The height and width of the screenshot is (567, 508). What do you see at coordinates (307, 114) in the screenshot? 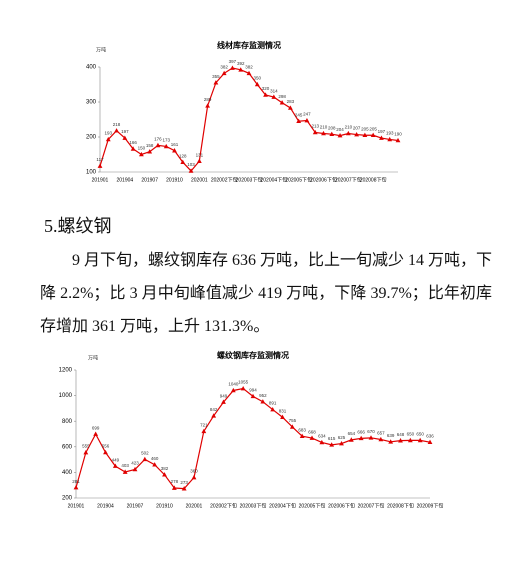
I see `value-label: 247` at bounding box center [307, 114].